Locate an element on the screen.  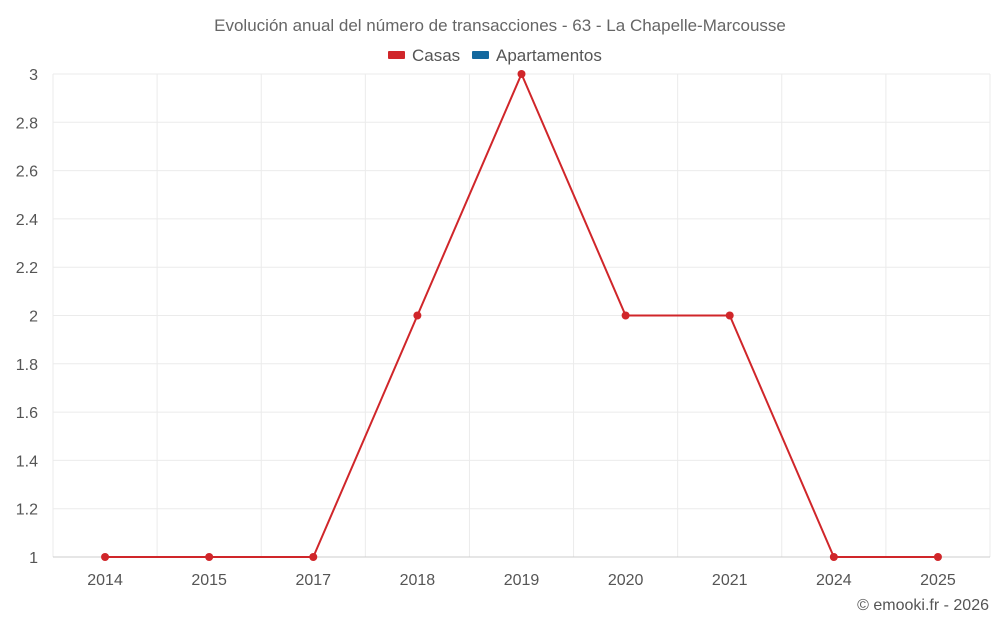
data-point-casas-2021 is located at coordinates (729, 315).